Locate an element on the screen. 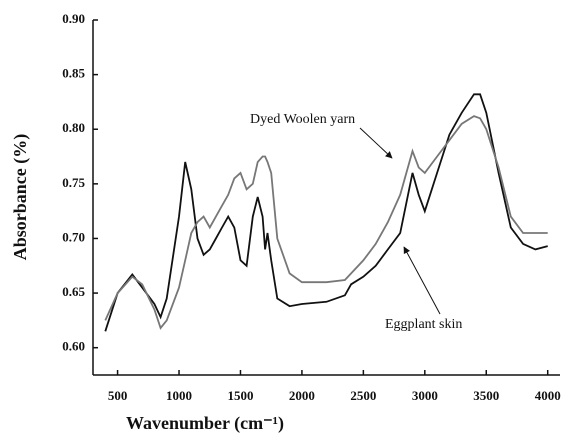 The image size is (572, 440). y-tick-label: 0.90 is located at coordinates (73, 18).